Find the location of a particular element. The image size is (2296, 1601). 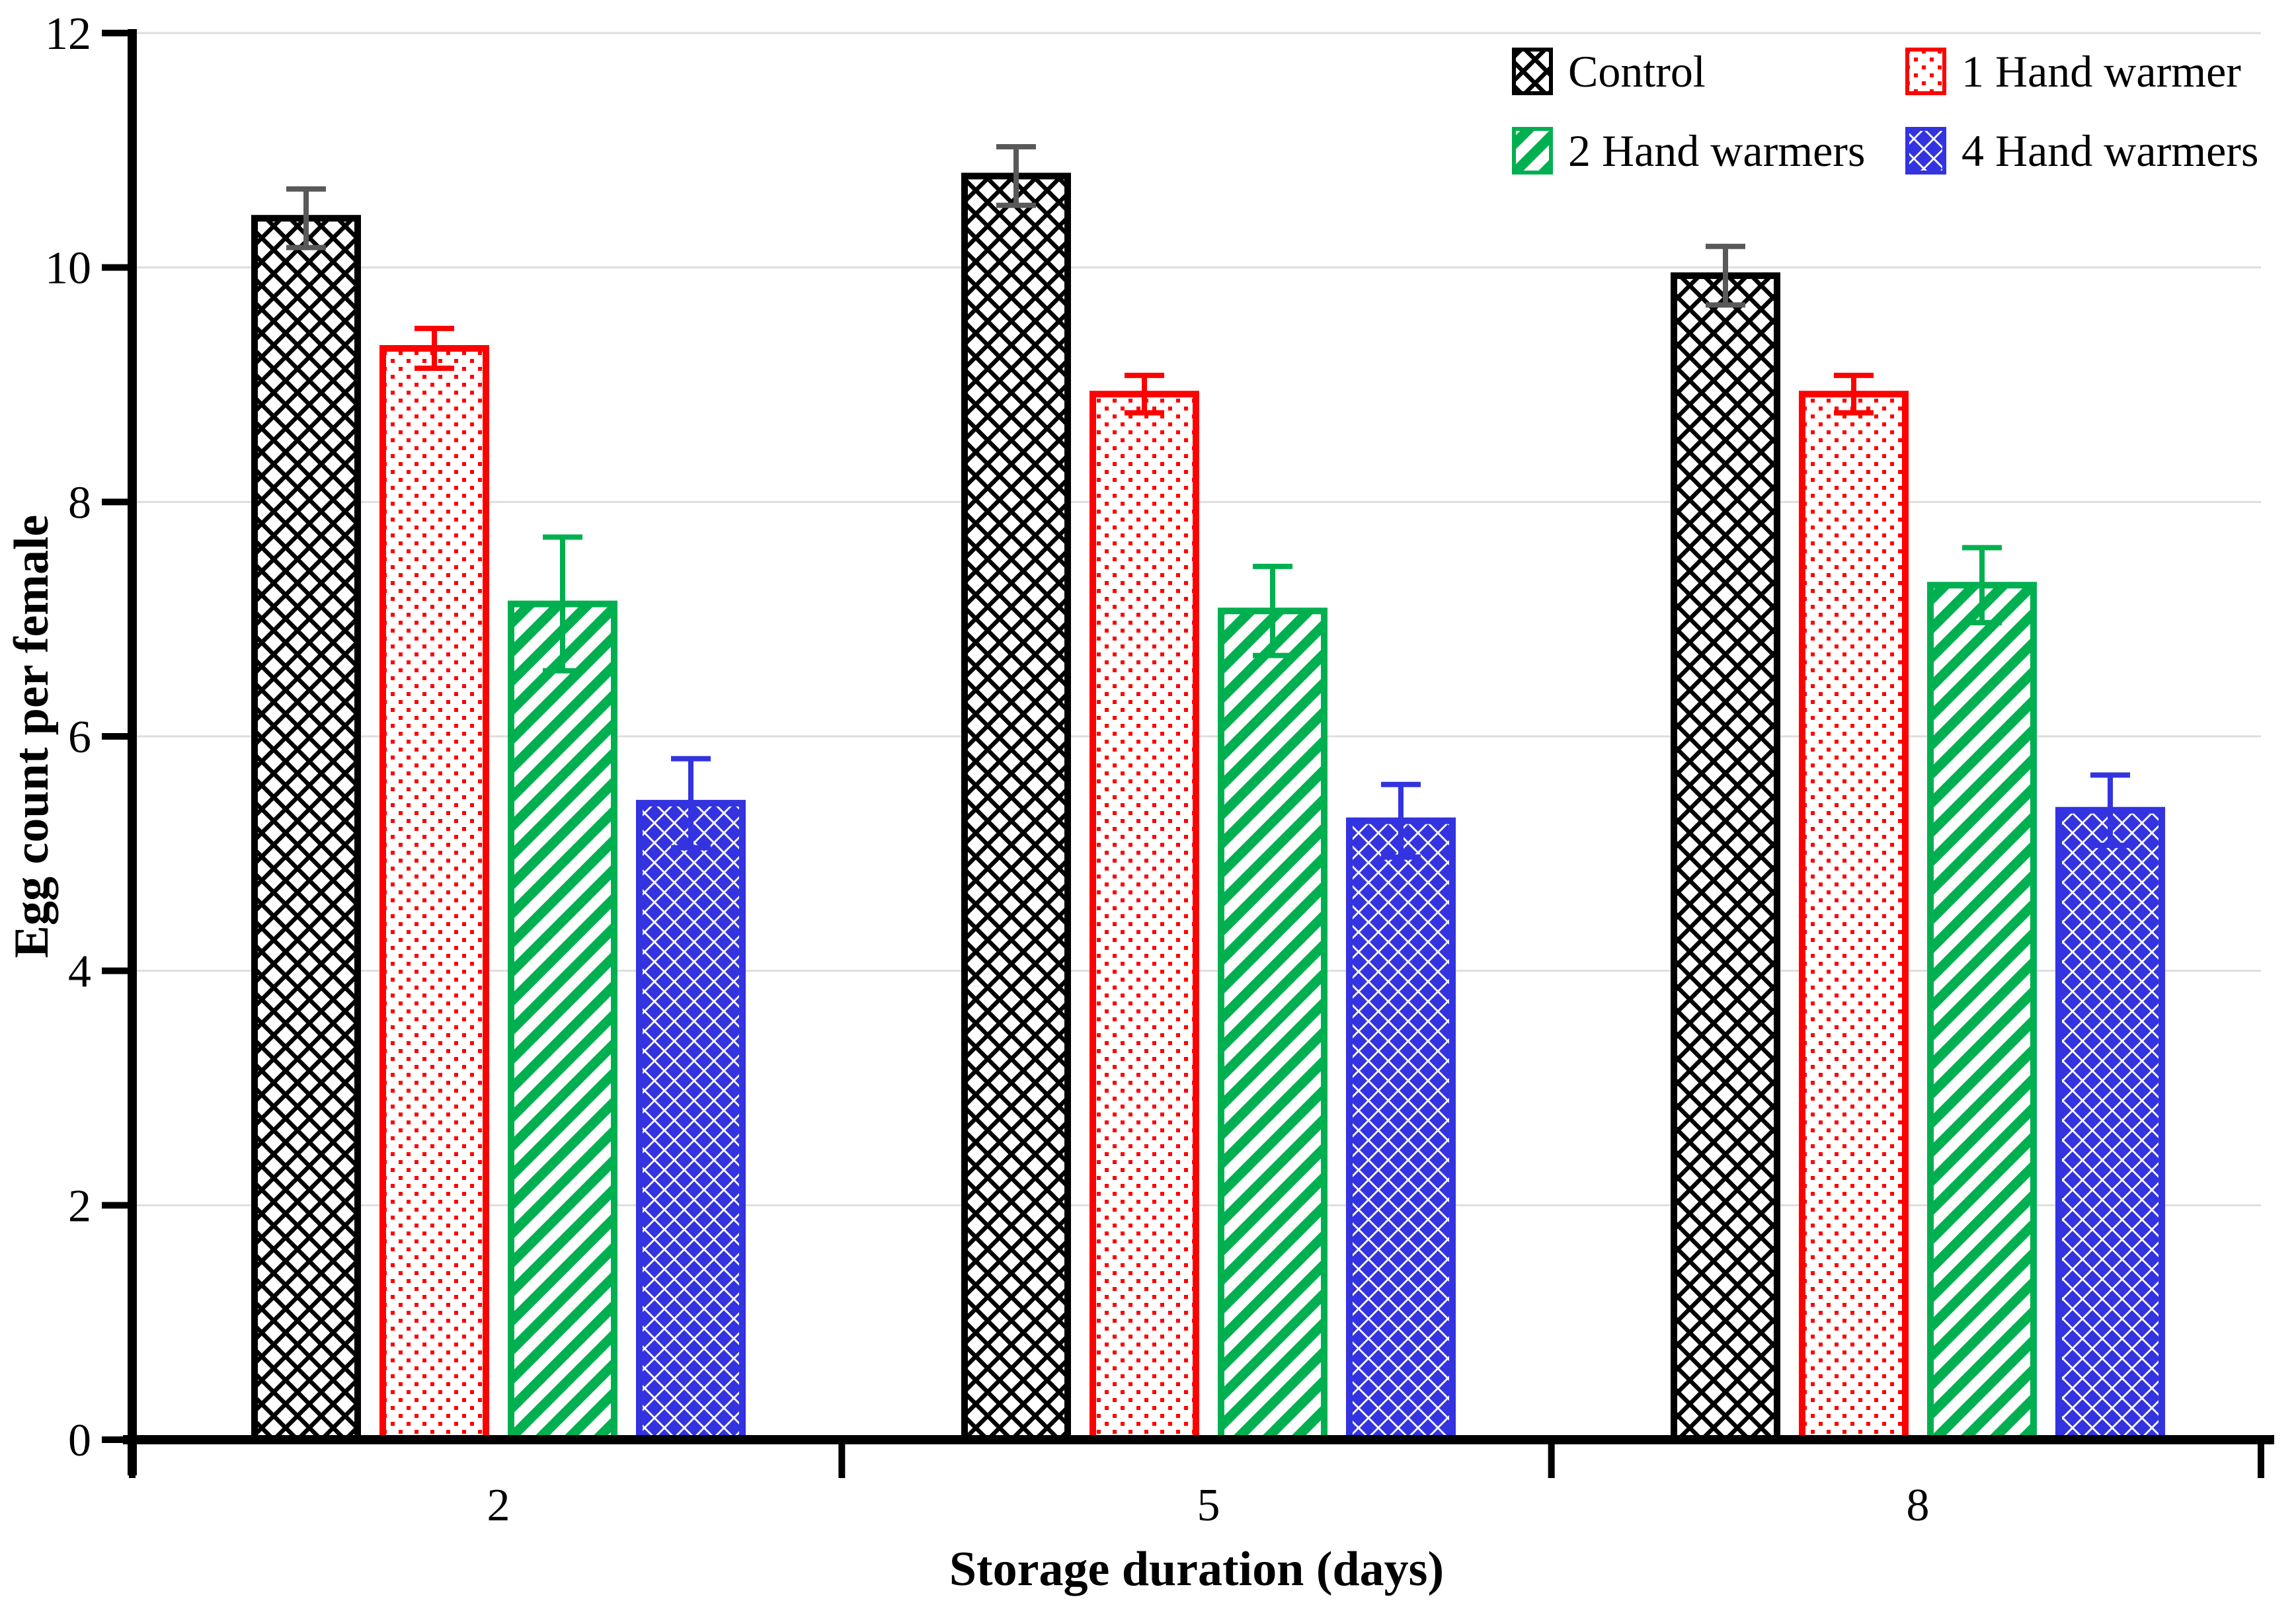

y-axis-title: Egg count per female is located at coordinates (32, 736).